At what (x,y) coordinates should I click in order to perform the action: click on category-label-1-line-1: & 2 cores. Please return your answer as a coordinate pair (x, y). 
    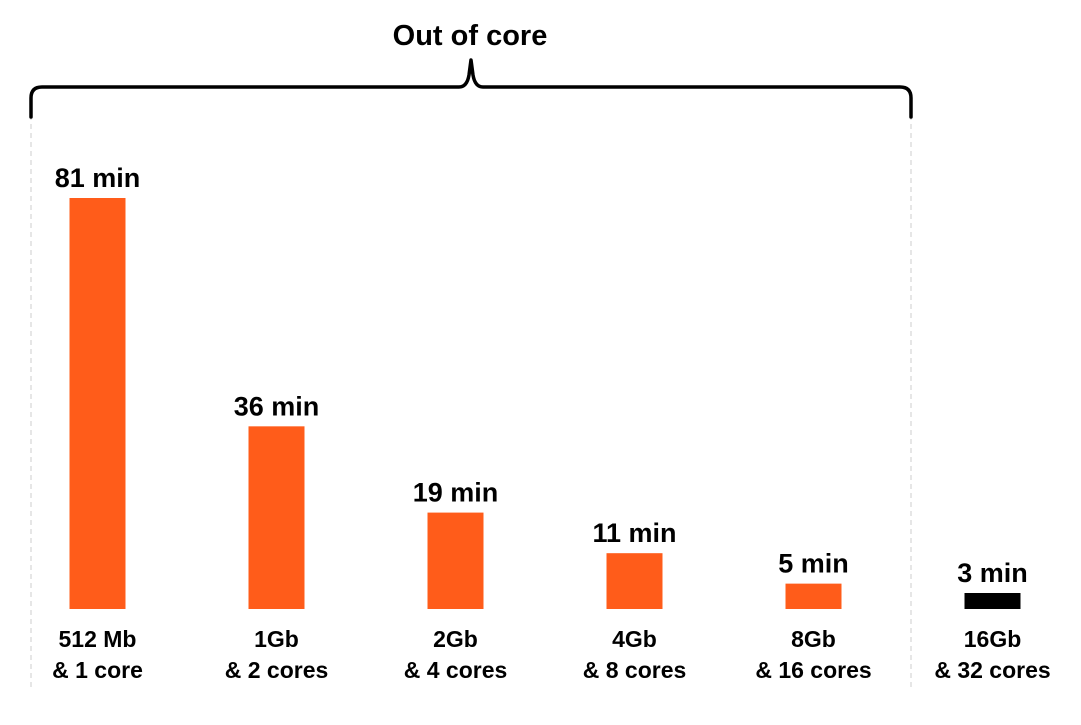
    Looking at the image, I should click on (277, 670).